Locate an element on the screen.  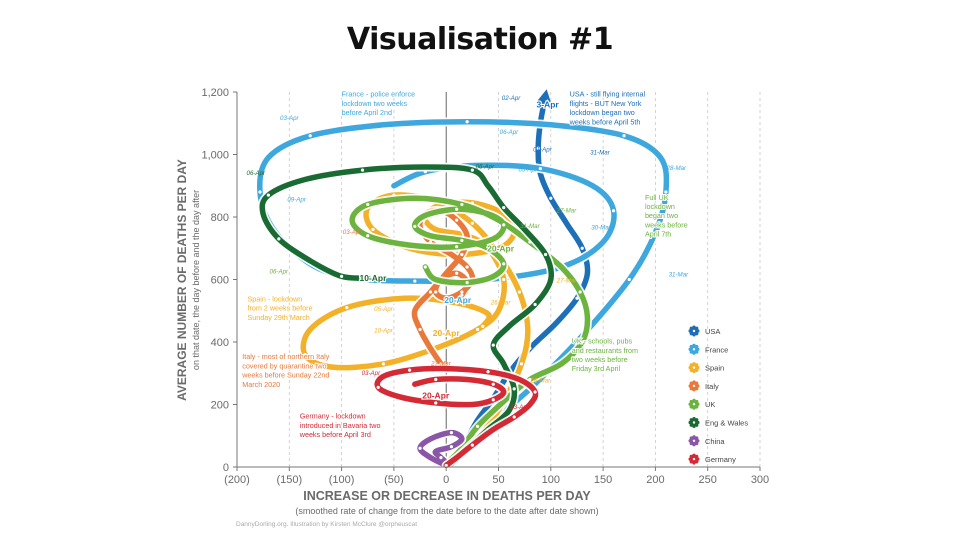
annotation-line: Spain - lockdown is located at coordinates (274, 298).